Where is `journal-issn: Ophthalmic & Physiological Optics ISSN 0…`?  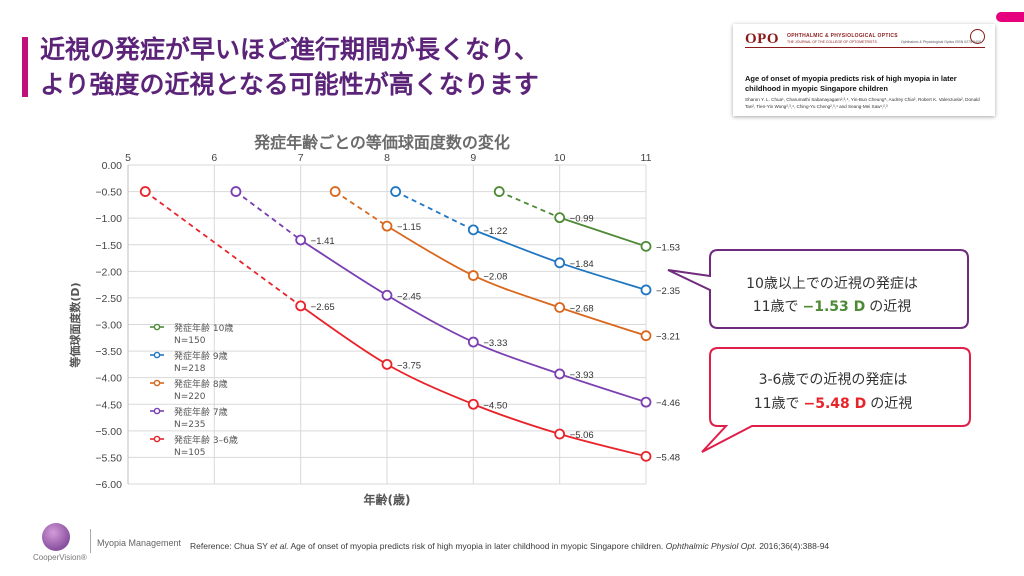 journal-issn: Ophthalmic & Physiological Optics ISSN 0… is located at coordinates (940, 42).